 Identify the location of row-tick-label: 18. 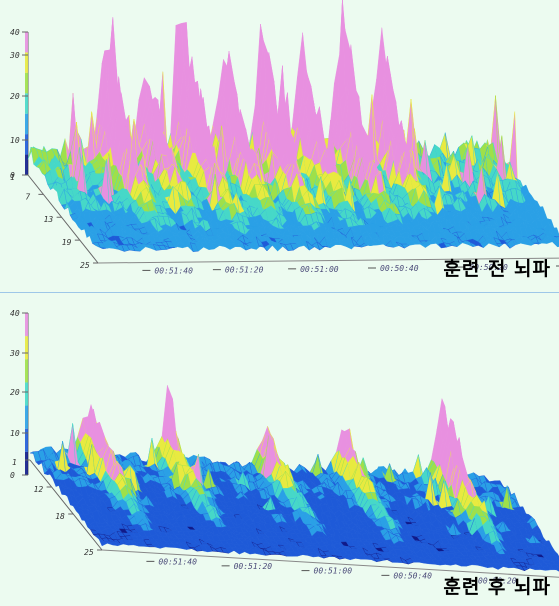
(60, 516).